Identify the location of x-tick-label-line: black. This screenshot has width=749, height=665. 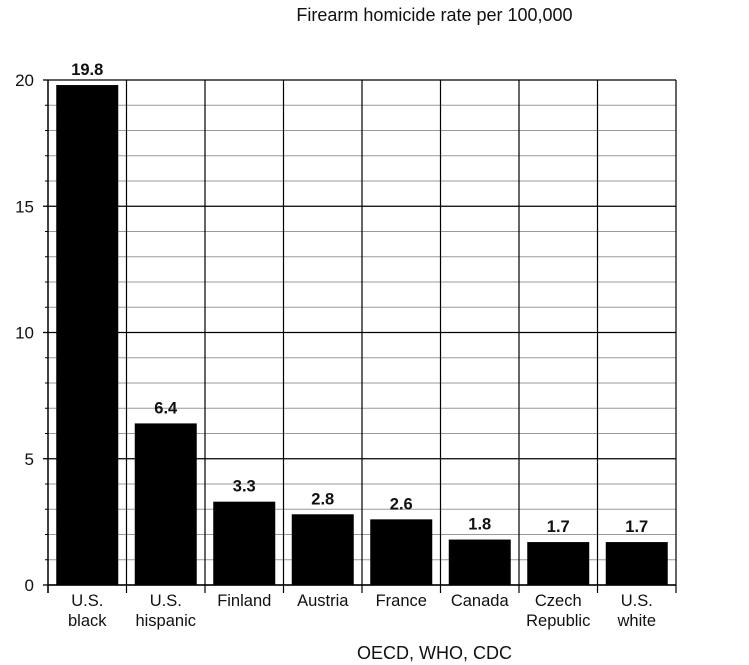
(87, 621).